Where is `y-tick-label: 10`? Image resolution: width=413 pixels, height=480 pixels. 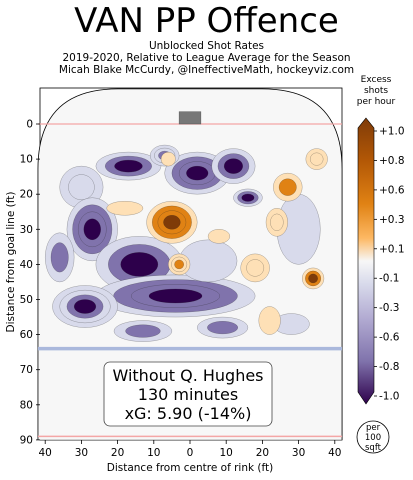 y-tick-label: 10 is located at coordinates (26, 160).